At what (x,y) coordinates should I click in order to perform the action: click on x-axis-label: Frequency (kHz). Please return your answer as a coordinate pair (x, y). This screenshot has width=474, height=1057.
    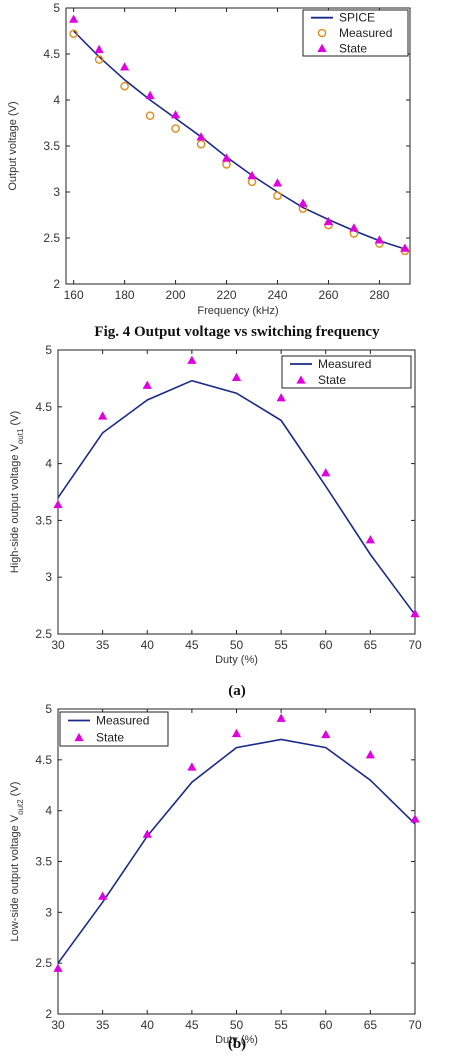
    Looking at the image, I should click on (237, 311).